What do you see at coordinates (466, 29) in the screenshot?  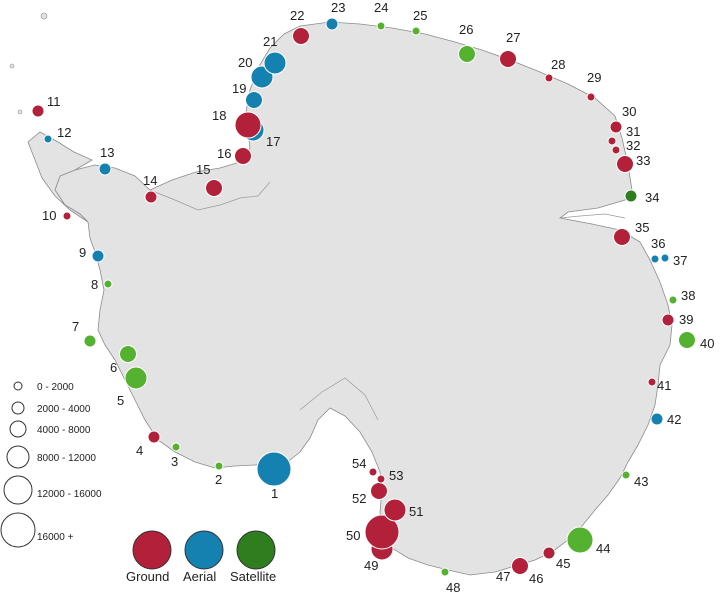 I see `site-label-26: 26` at bounding box center [466, 29].